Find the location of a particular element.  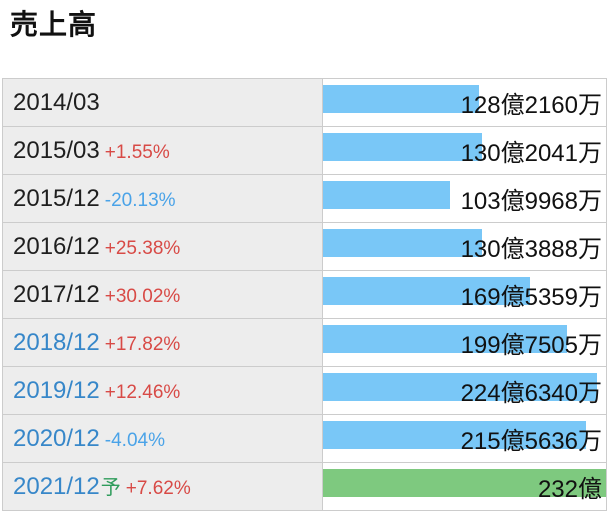

revenue-value: 224億6340万 is located at coordinates (531, 393).